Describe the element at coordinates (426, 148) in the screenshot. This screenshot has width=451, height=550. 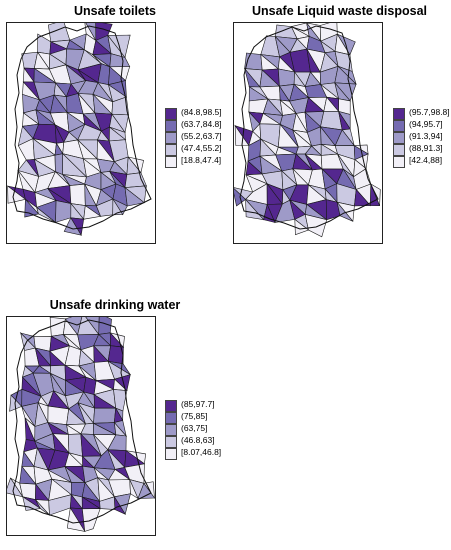
I see `legend-label: (88,91.3]` at that location.